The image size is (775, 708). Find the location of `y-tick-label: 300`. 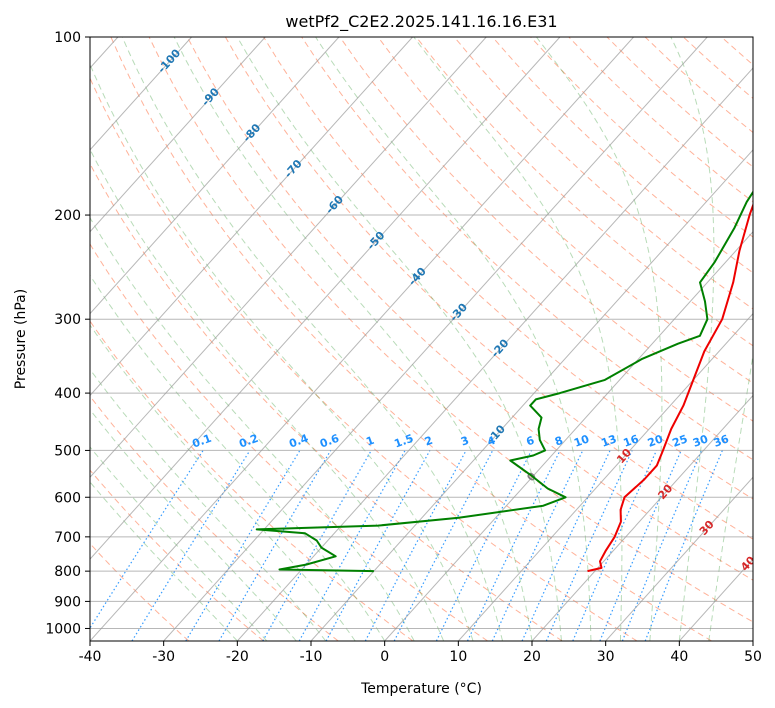

y-tick-label: 300 is located at coordinates (67, 320).